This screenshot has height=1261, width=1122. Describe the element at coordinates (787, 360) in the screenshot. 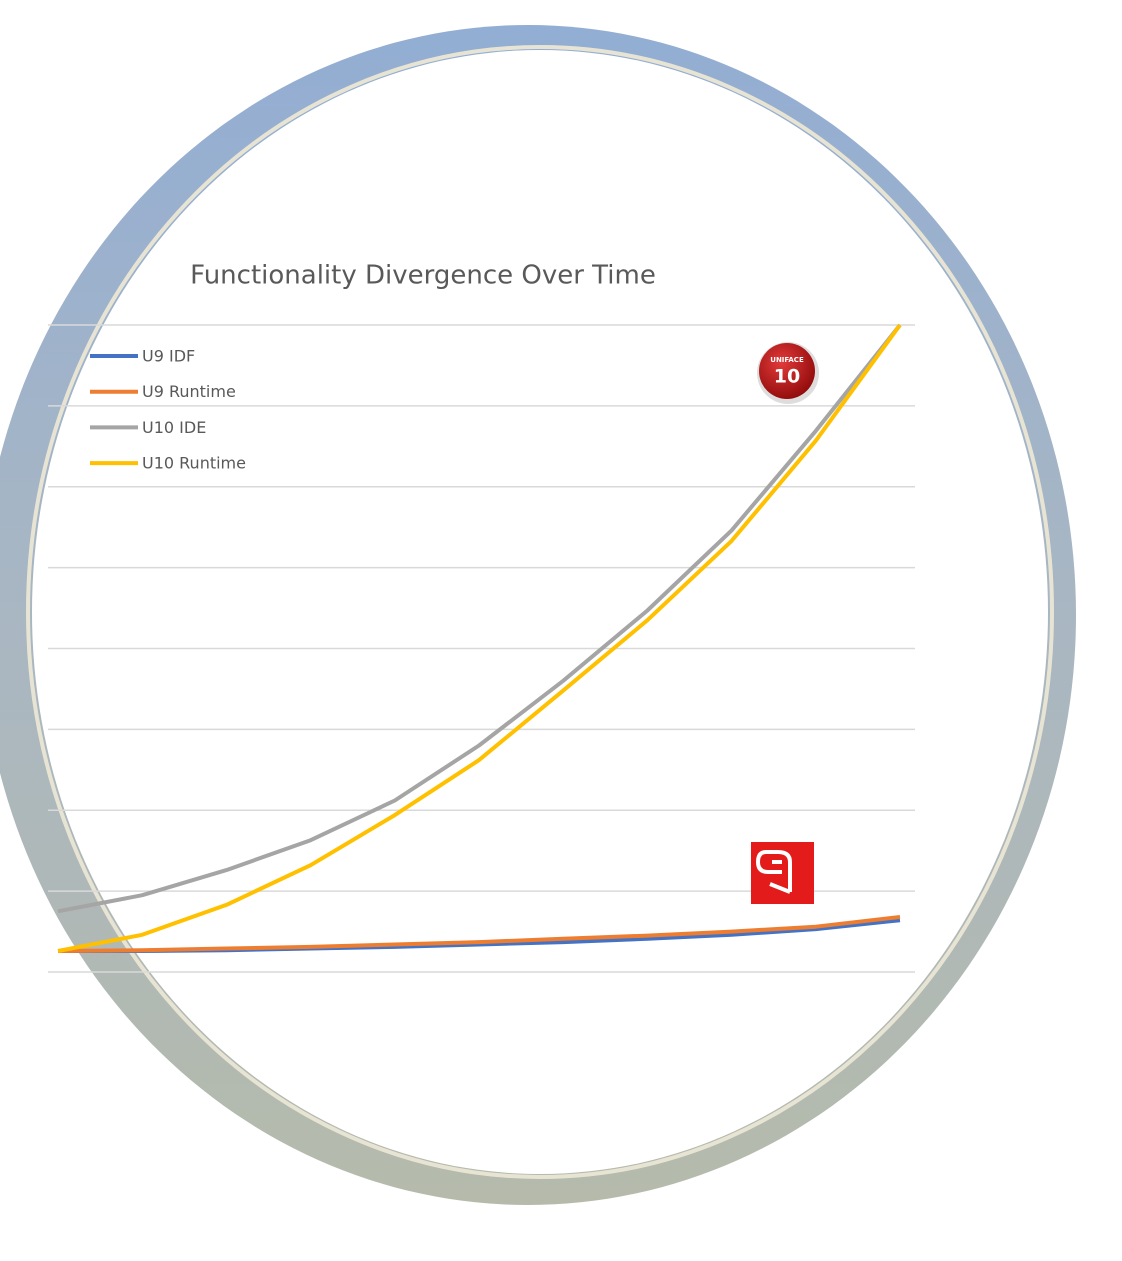

I see `logo-text: UNIFACE` at that location.